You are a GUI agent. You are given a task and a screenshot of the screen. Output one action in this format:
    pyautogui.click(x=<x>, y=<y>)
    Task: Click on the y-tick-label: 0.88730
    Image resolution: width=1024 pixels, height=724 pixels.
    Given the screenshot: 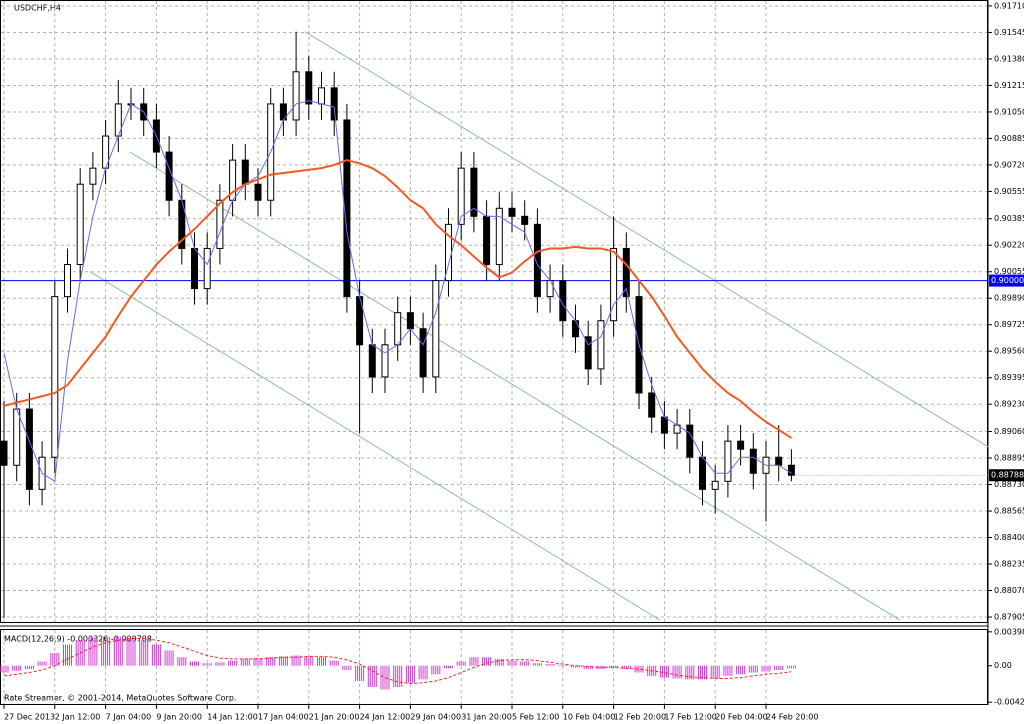 What is the action you would take?
    pyautogui.click(x=1009, y=484)
    